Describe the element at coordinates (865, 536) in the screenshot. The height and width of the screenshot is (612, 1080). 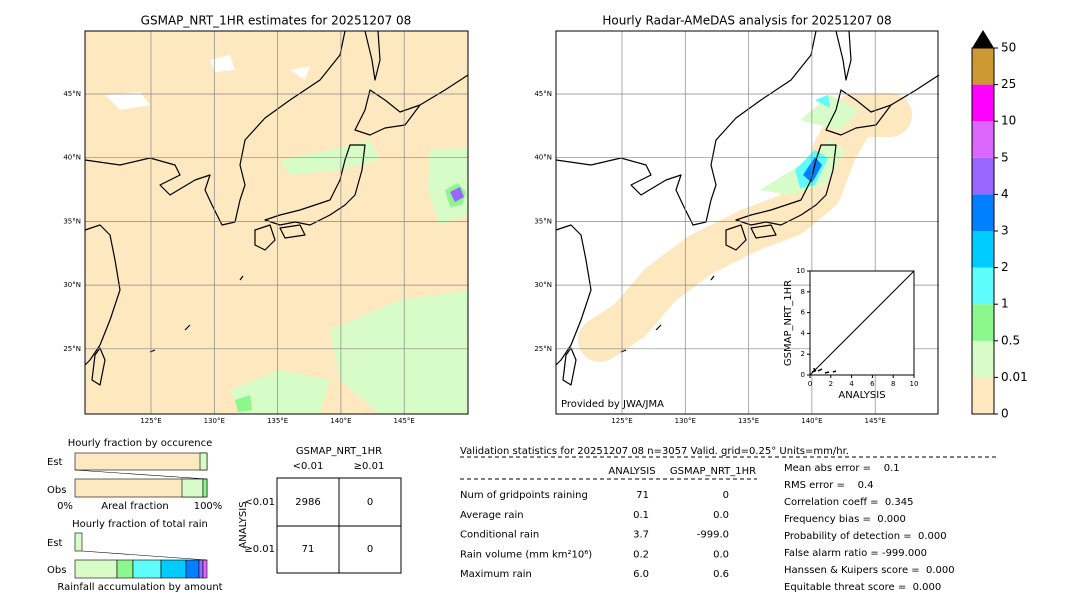
I see `score: Probability of detection = 0.000` at that location.